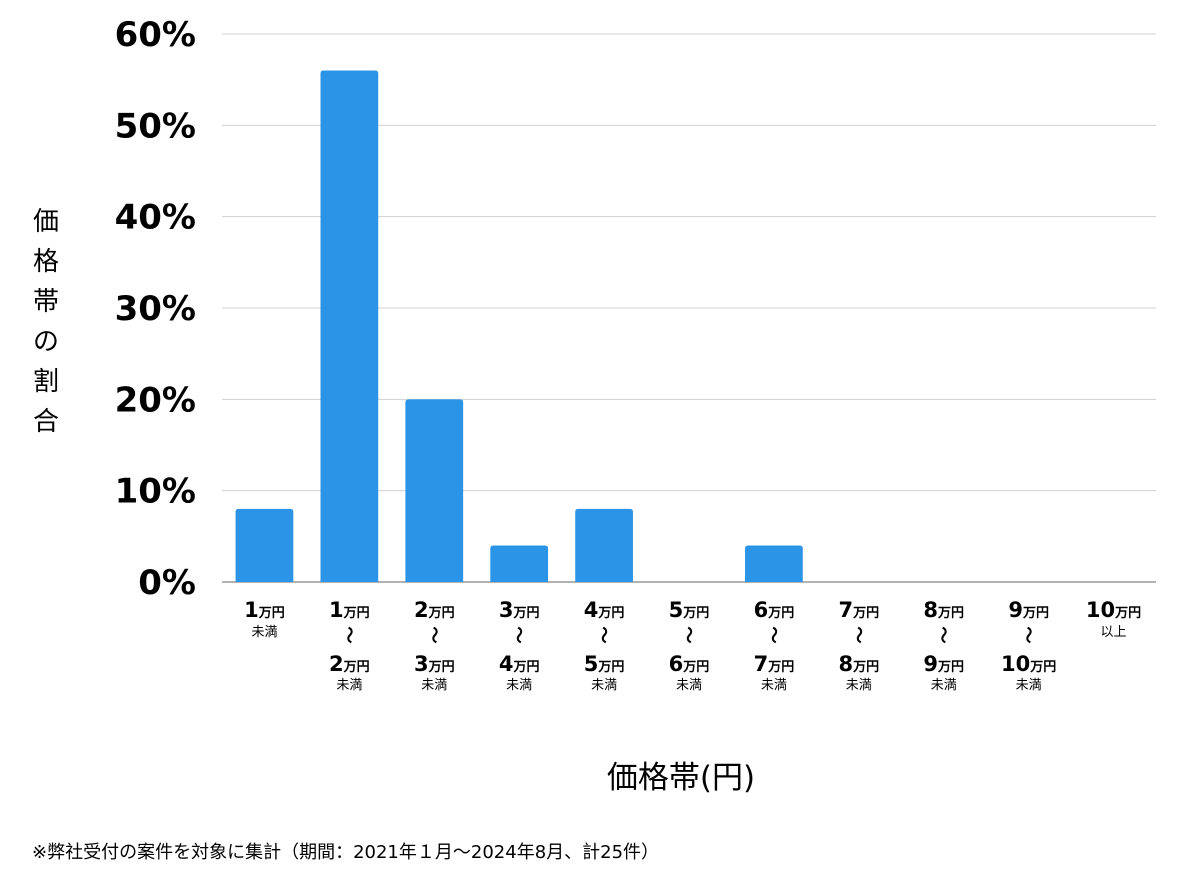 Image resolution: width=1200 pixels, height=874 pixels. I want to click on y-tick-label: 20%, so click(155, 400).